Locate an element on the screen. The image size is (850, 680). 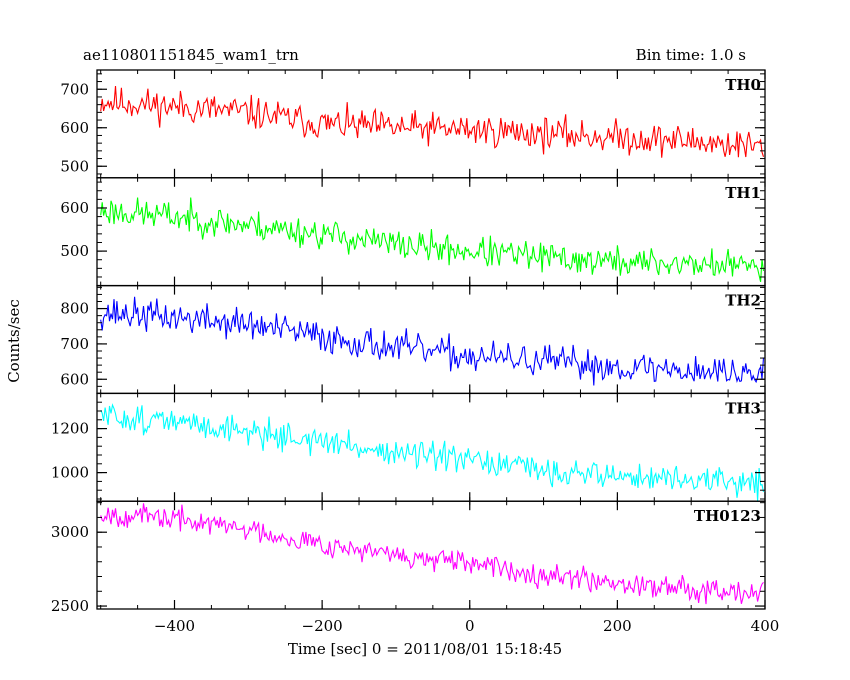
panel-label: TH0 is located at coordinates (743, 85).